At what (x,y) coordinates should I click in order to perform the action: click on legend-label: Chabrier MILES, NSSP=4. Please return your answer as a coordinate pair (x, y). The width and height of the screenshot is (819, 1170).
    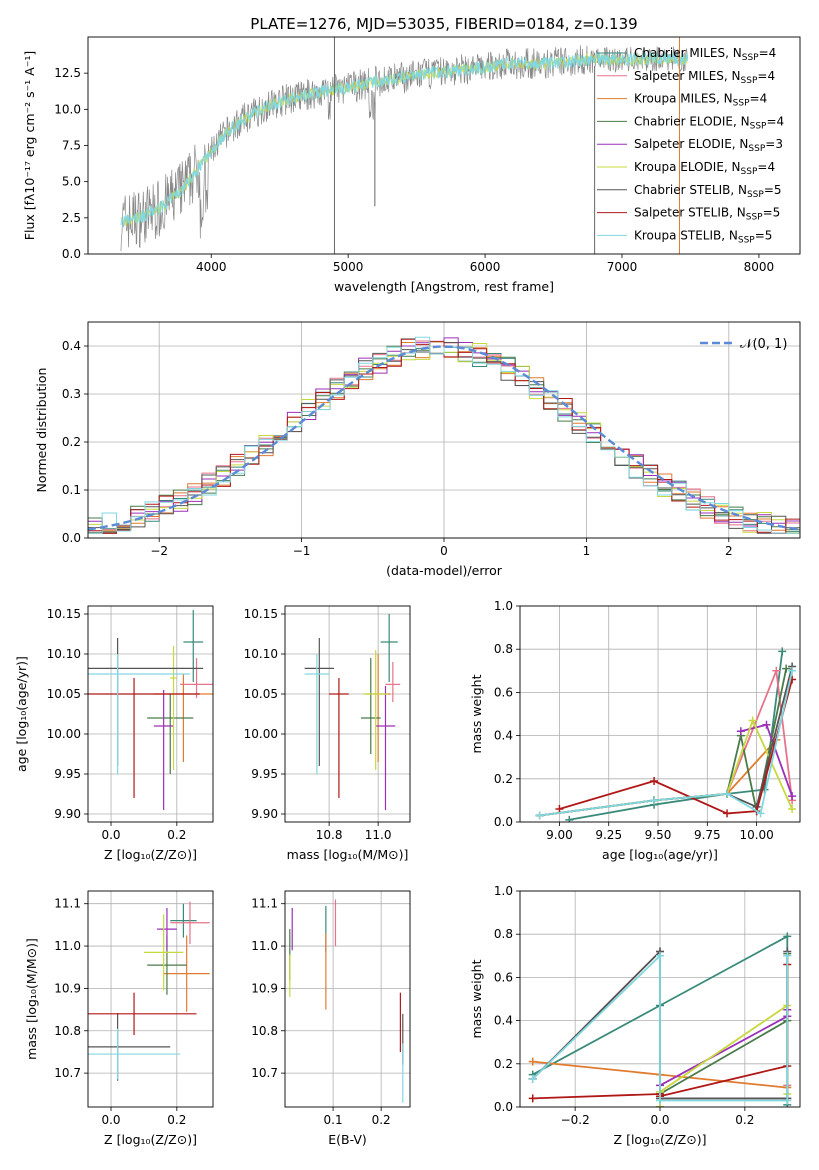
    Looking at the image, I should click on (705, 54).